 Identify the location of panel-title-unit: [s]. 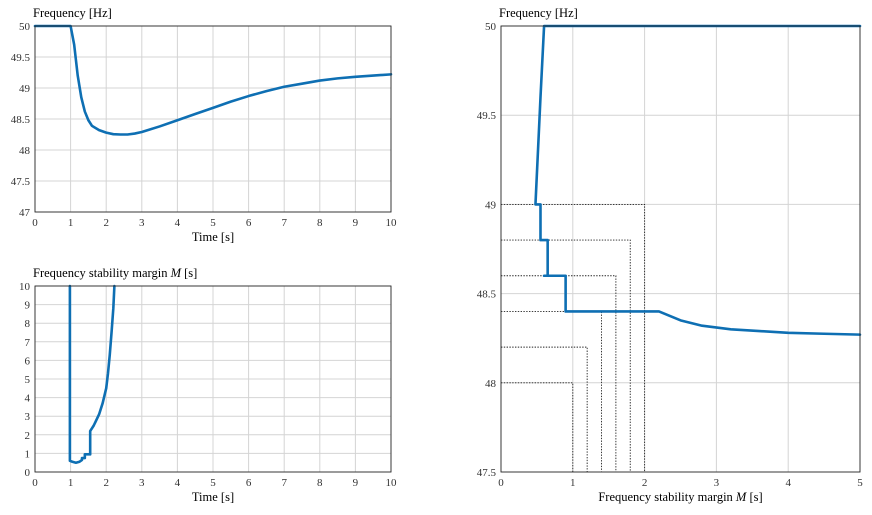
(189, 273).